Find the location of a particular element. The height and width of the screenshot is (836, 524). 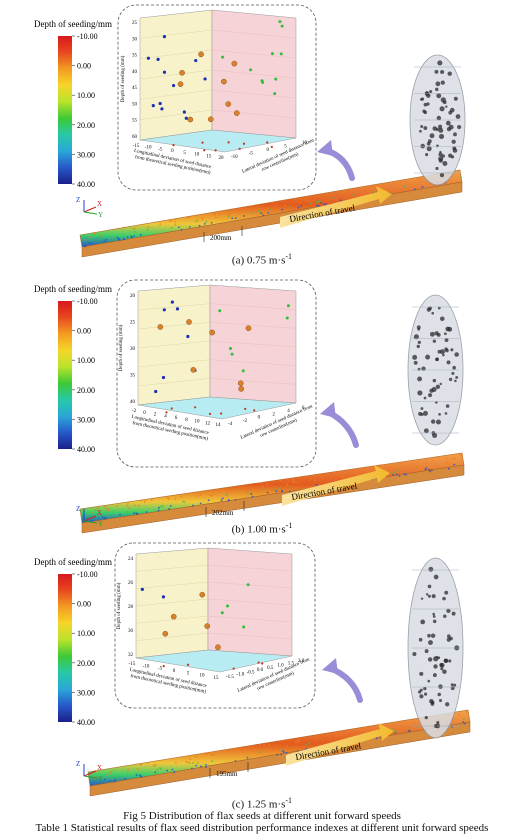

triad-y-label: Y is located at coordinates (100, 524).